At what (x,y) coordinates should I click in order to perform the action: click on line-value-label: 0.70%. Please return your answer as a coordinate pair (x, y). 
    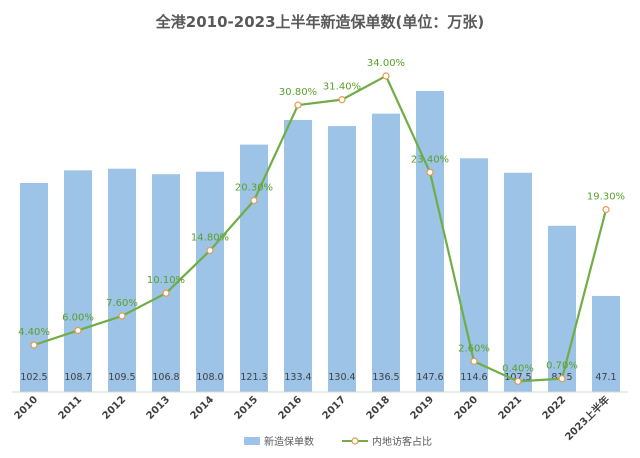
    Looking at the image, I should click on (562, 366).